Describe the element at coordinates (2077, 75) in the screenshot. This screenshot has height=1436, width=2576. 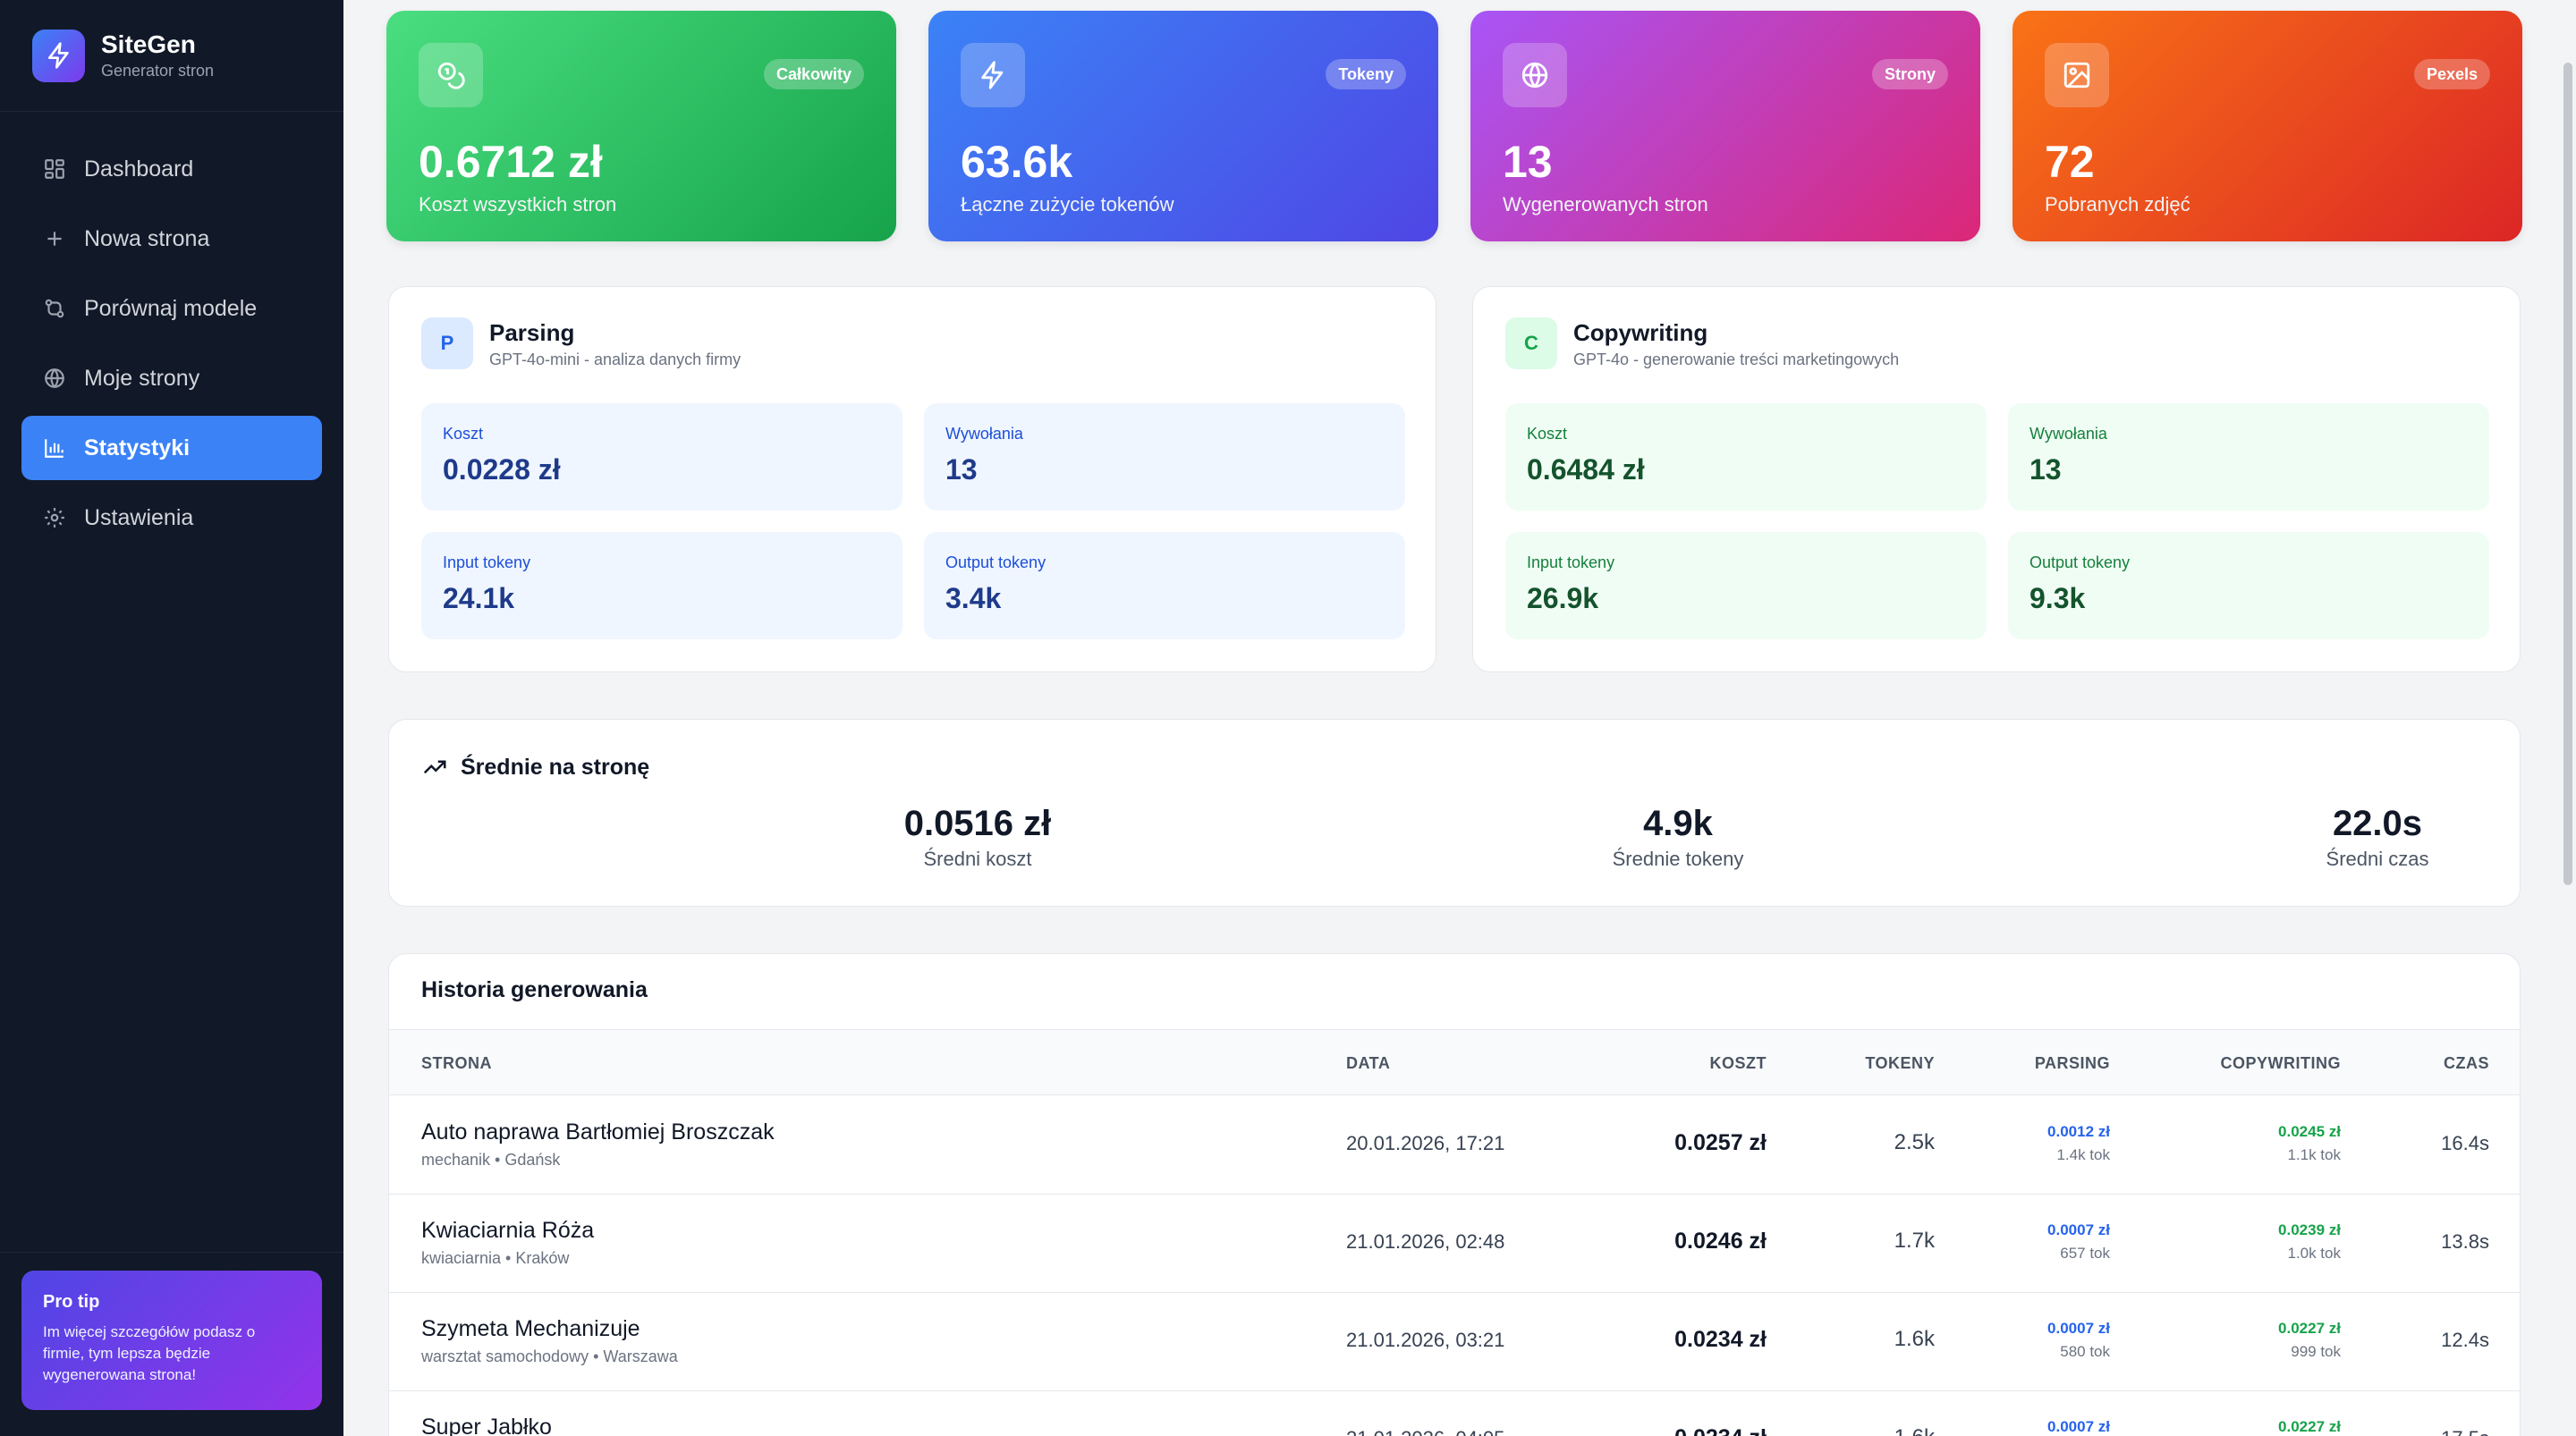
I see `image-icon` at that location.